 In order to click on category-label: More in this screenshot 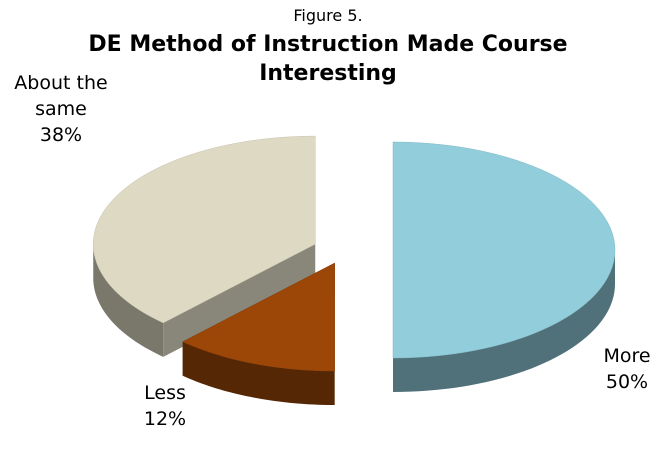, I will do `click(627, 356)`.